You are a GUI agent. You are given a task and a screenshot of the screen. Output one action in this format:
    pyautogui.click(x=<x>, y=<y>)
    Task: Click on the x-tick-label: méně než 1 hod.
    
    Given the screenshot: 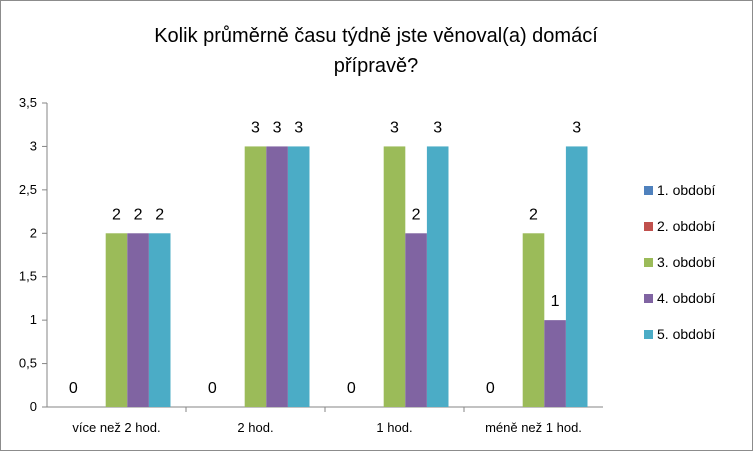 What is the action you would take?
    pyautogui.click(x=533, y=427)
    